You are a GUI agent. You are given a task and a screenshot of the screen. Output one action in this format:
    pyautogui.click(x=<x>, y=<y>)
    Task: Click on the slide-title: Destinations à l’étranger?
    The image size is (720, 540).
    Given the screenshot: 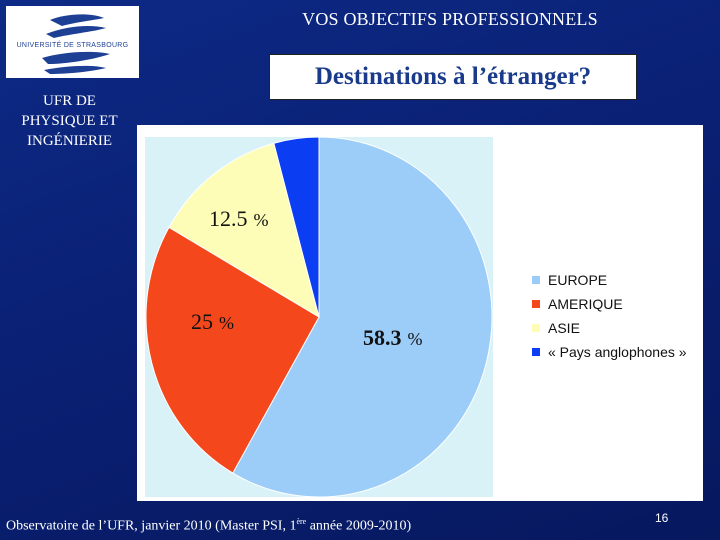 What is the action you would take?
    pyautogui.click(x=453, y=76)
    